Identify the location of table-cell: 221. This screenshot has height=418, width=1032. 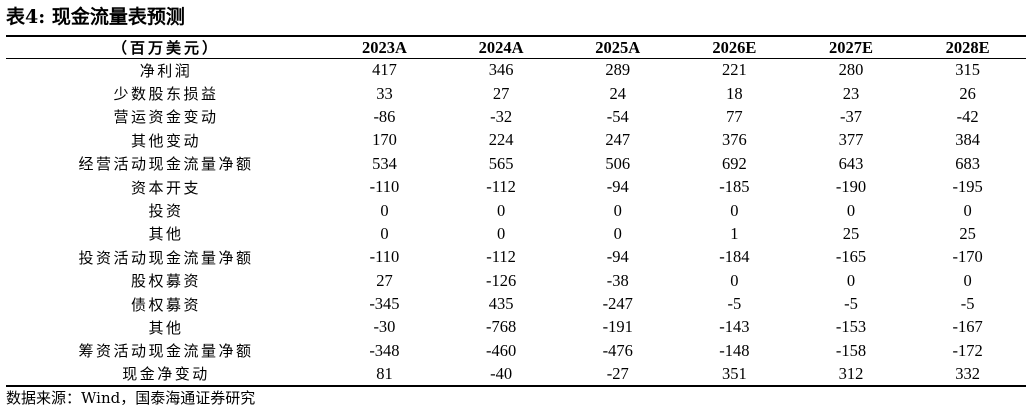
(734, 70).